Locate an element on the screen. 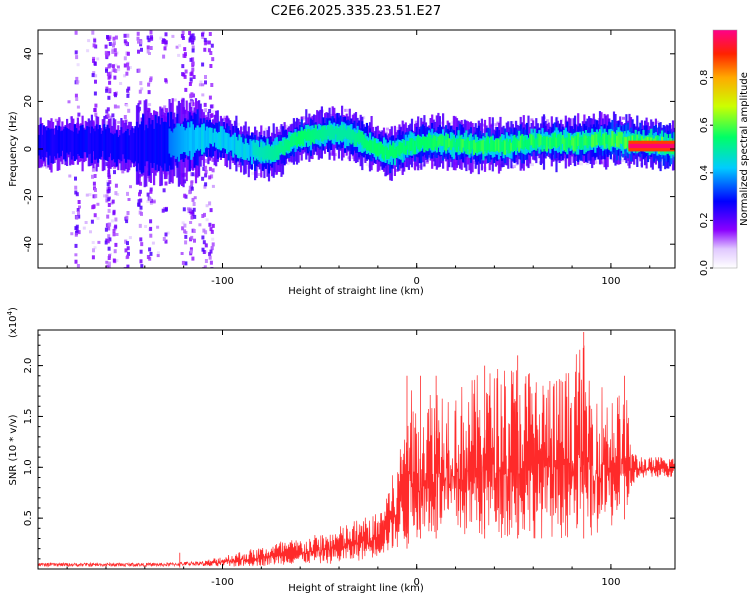  spectrogram-x-tick-label: -100 is located at coordinates (222, 281).